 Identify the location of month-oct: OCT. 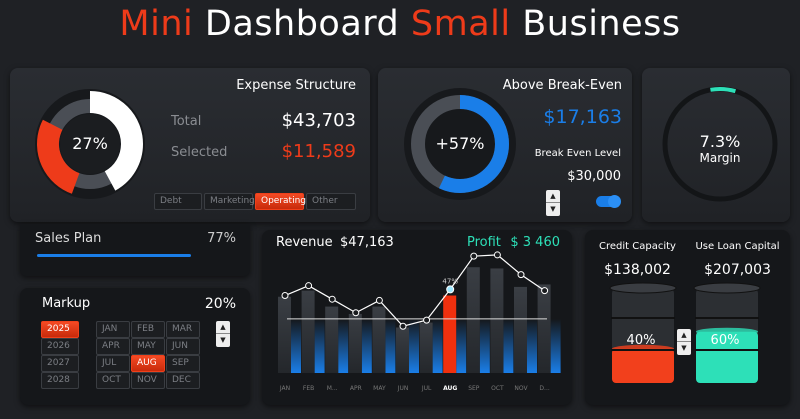
(113, 380).